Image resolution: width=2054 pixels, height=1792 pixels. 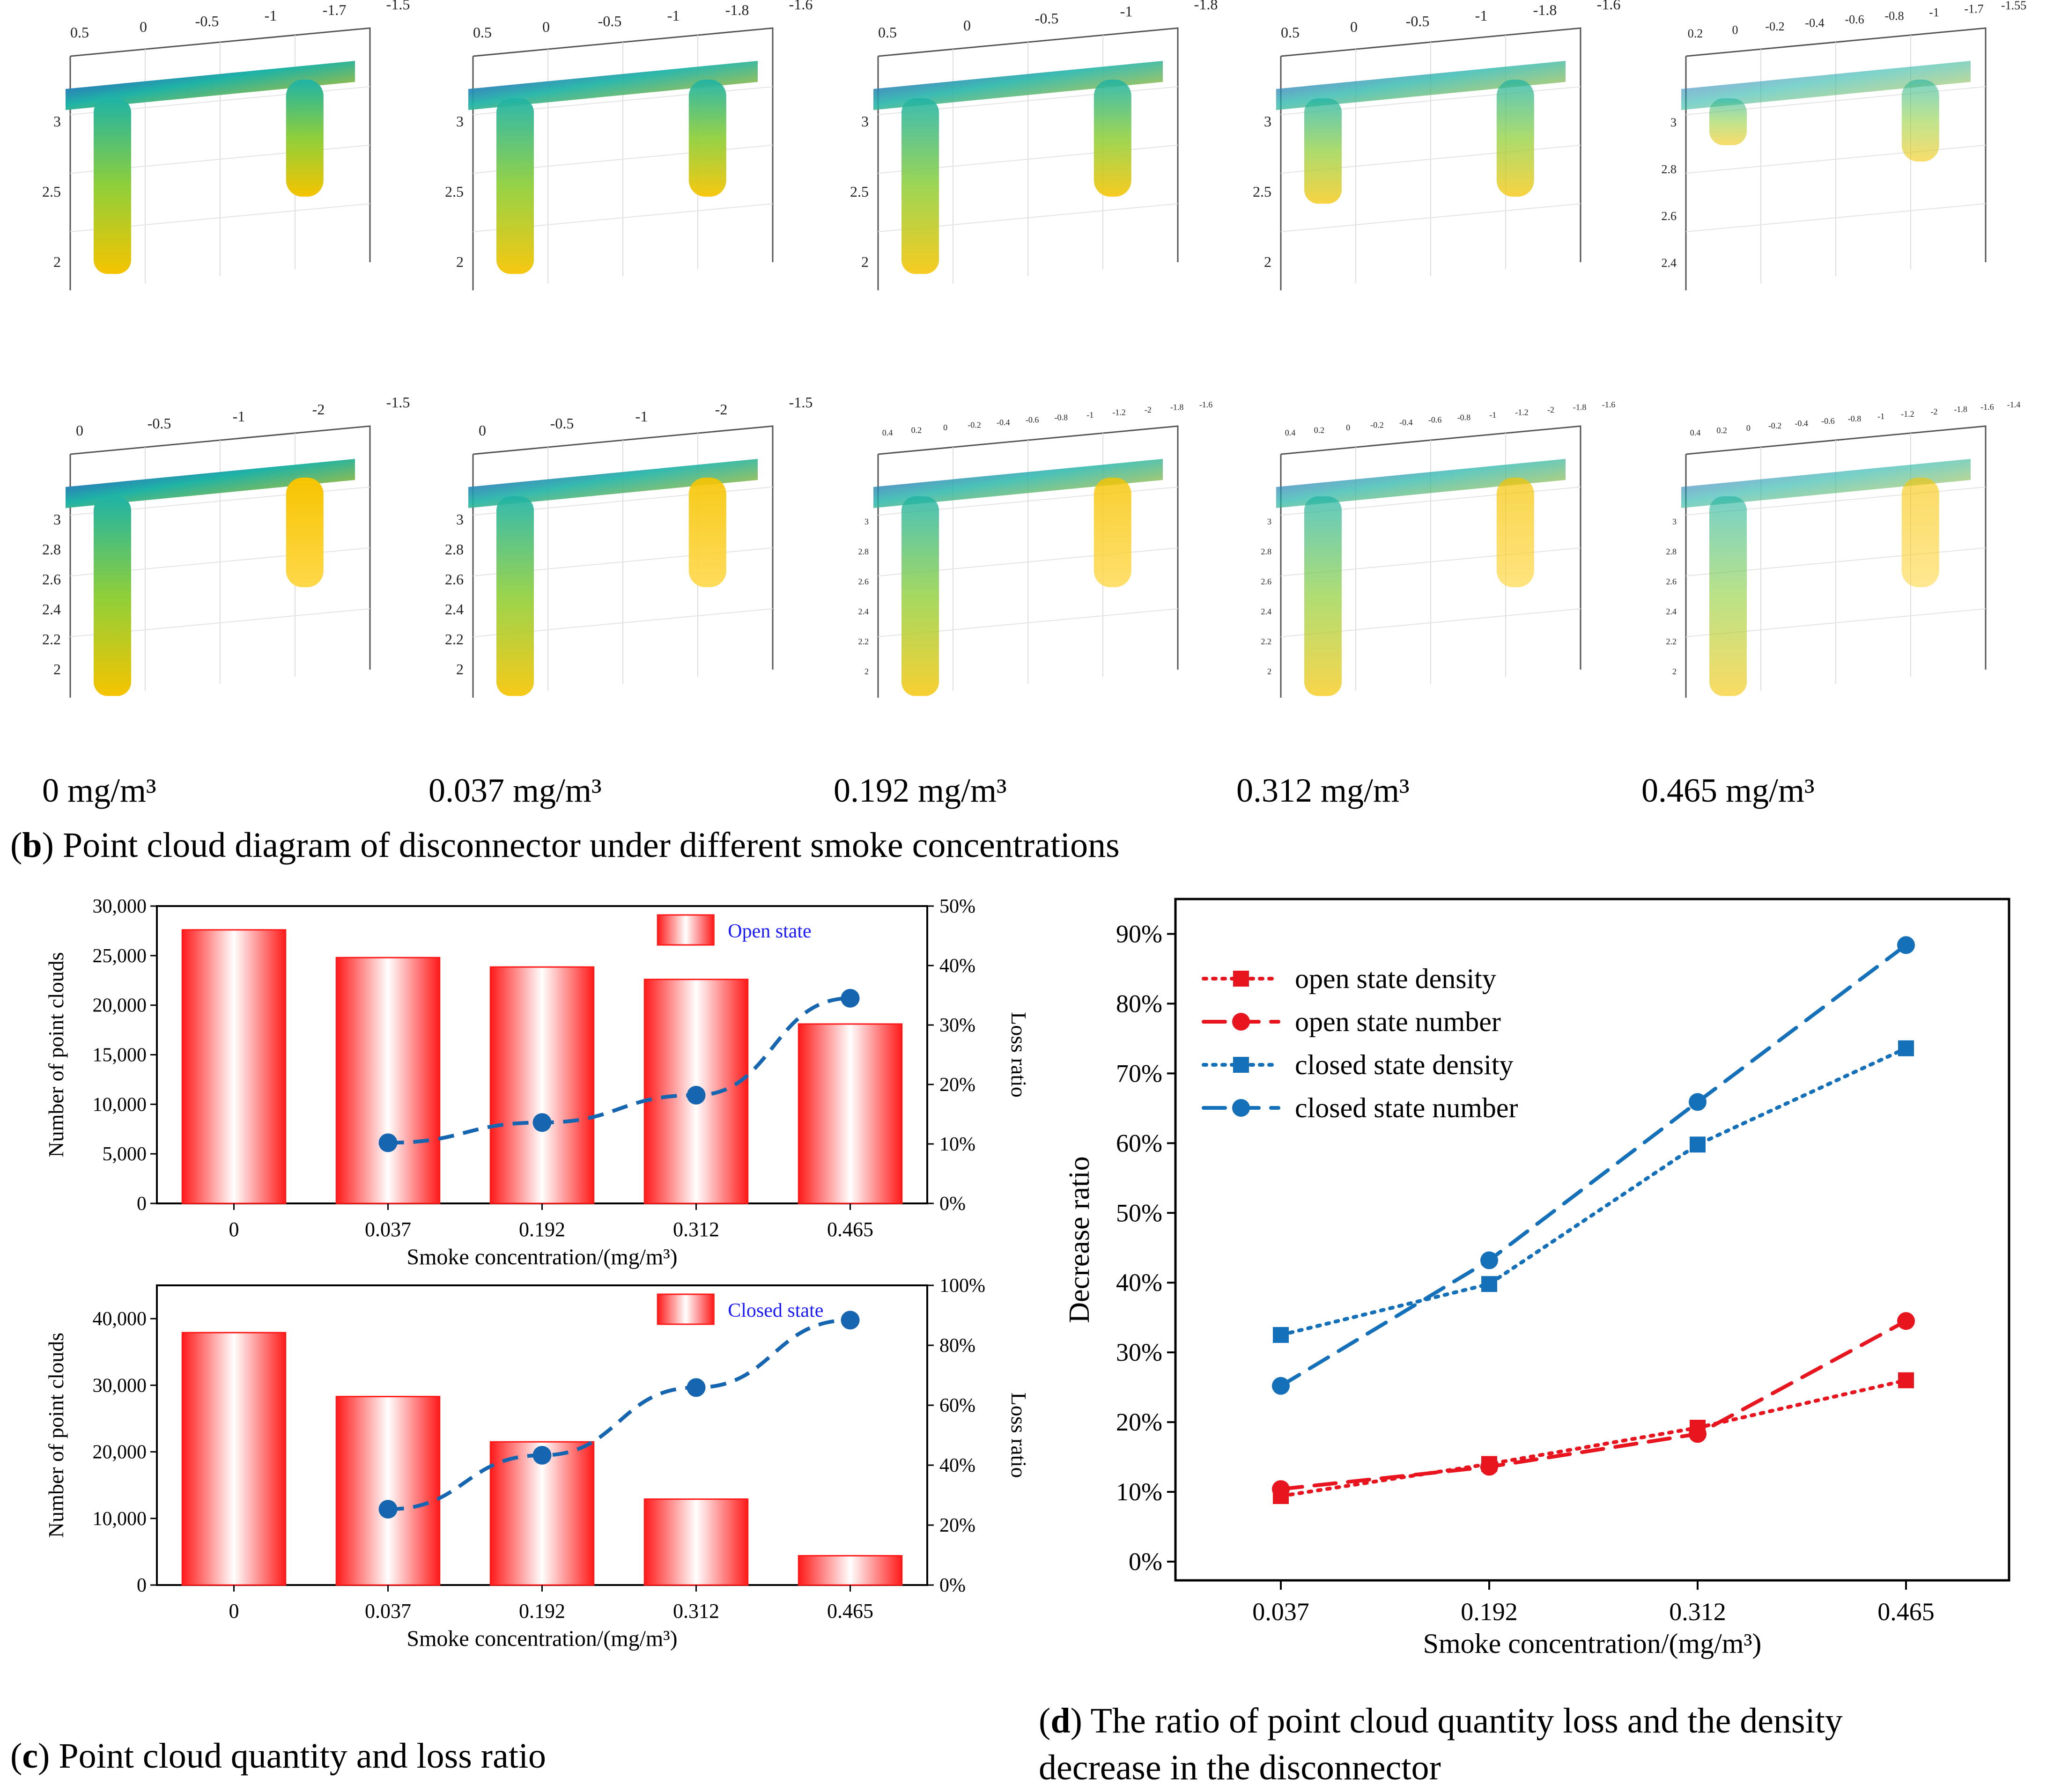 What do you see at coordinates (1139, 1073) in the screenshot?
I see `y-tick-label: 70%` at bounding box center [1139, 1073].